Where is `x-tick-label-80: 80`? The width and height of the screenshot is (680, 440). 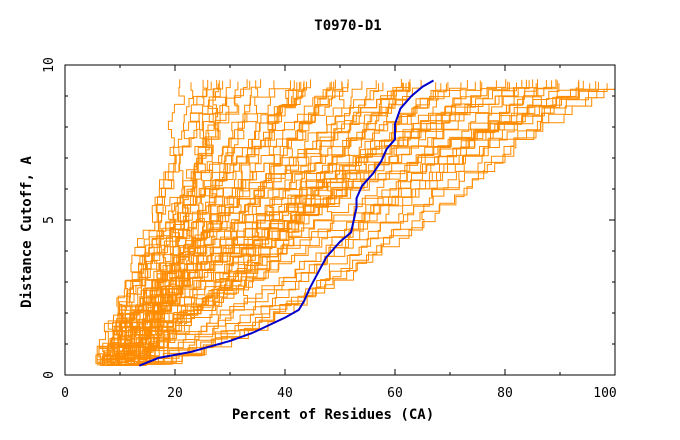
x-tick-label-80: 80 is located at coordinates (505, 393).